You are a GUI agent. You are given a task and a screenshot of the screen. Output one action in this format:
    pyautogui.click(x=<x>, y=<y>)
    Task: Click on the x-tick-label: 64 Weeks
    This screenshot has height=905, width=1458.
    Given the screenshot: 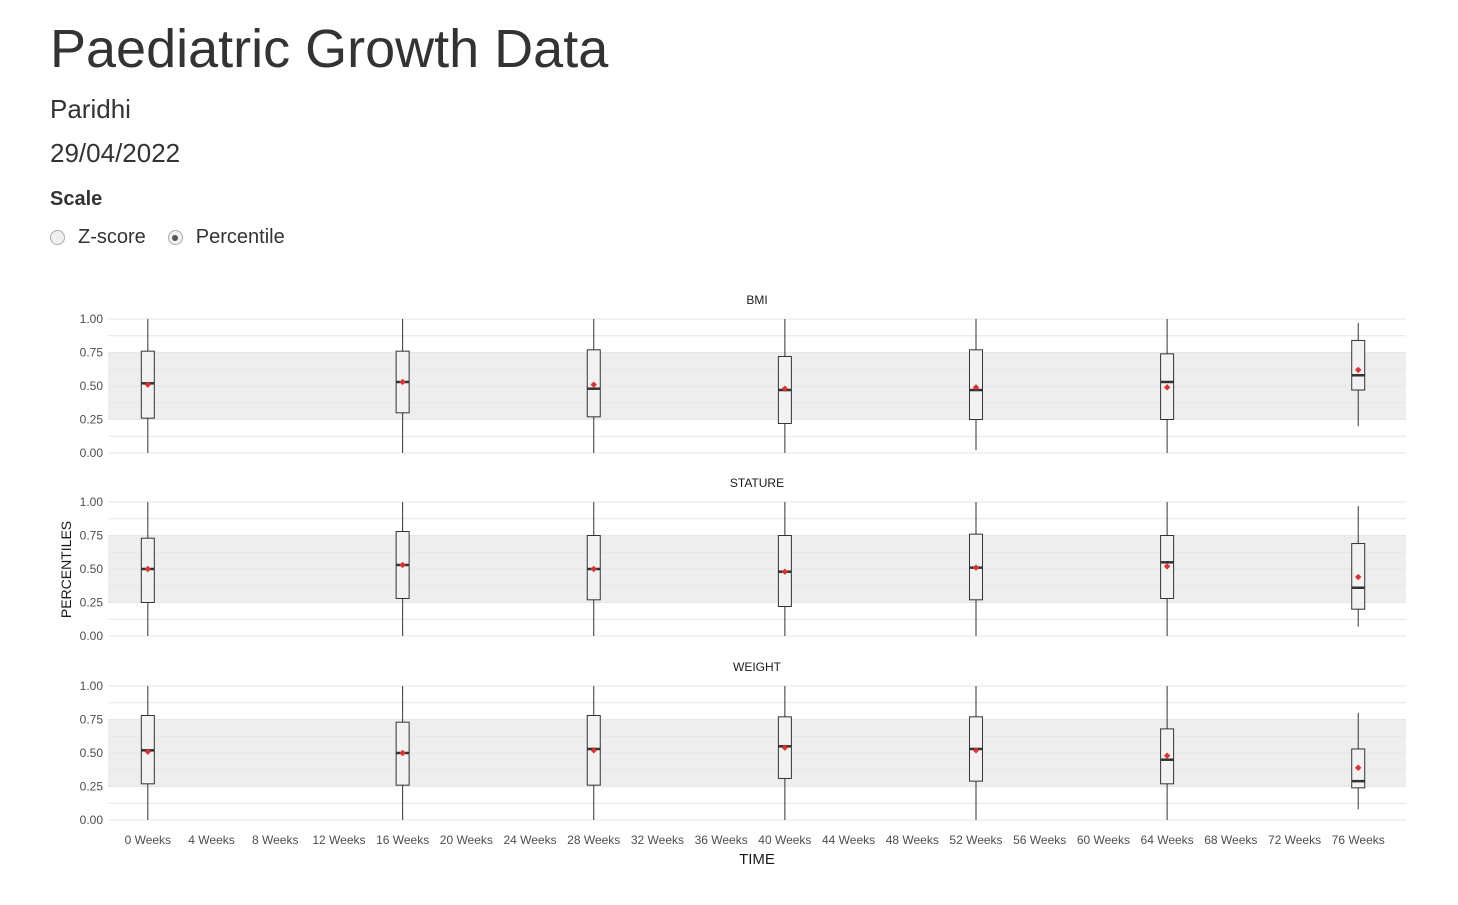 What is the action you would take?
    pyautogui.click(x=1167, y=840)
    